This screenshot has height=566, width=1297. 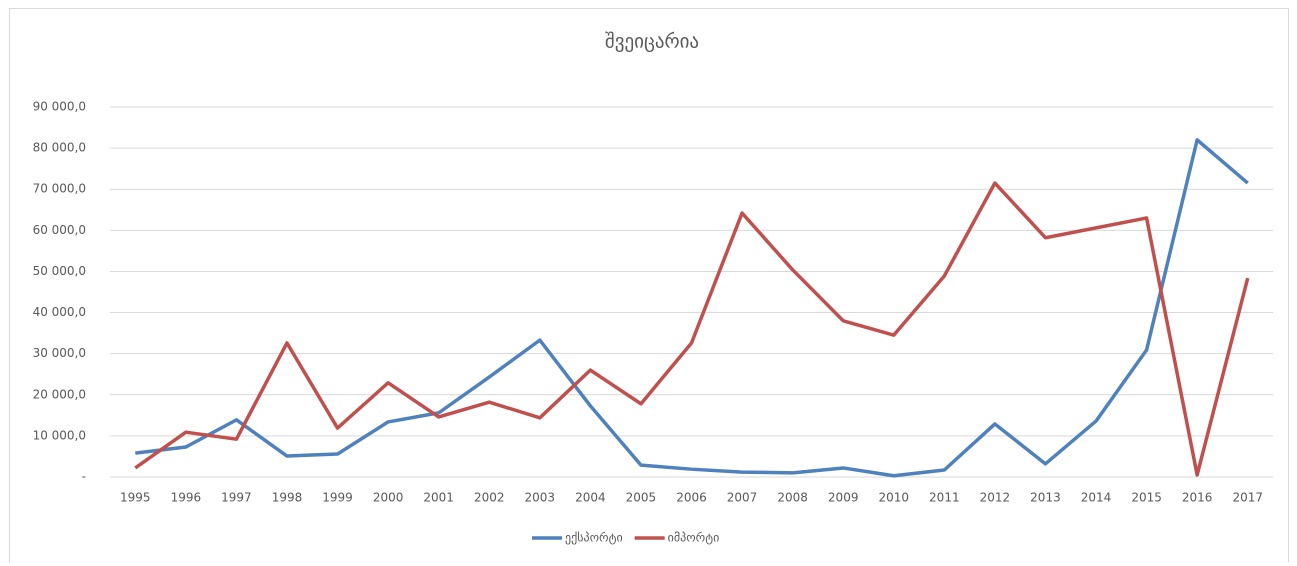 What do you see at coordinates (337, 498) in the screenshot?
I see `x-tick-label: 1999` at bounding box center [337, 498].